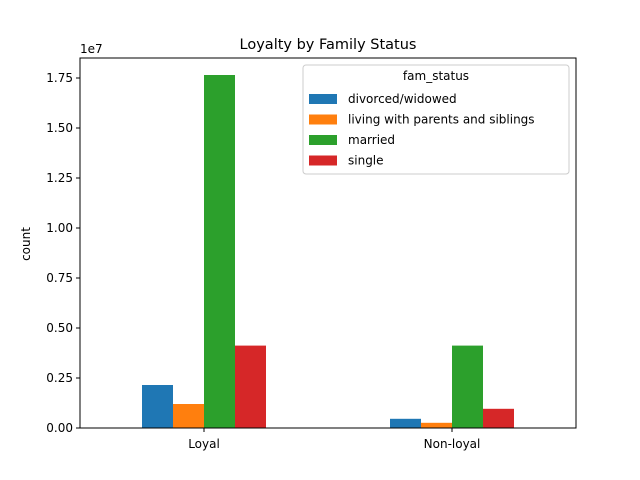 The width and height of the screenshot is (640, 480). I want to click on y-tick-label: 0.00, so click(59, 428).